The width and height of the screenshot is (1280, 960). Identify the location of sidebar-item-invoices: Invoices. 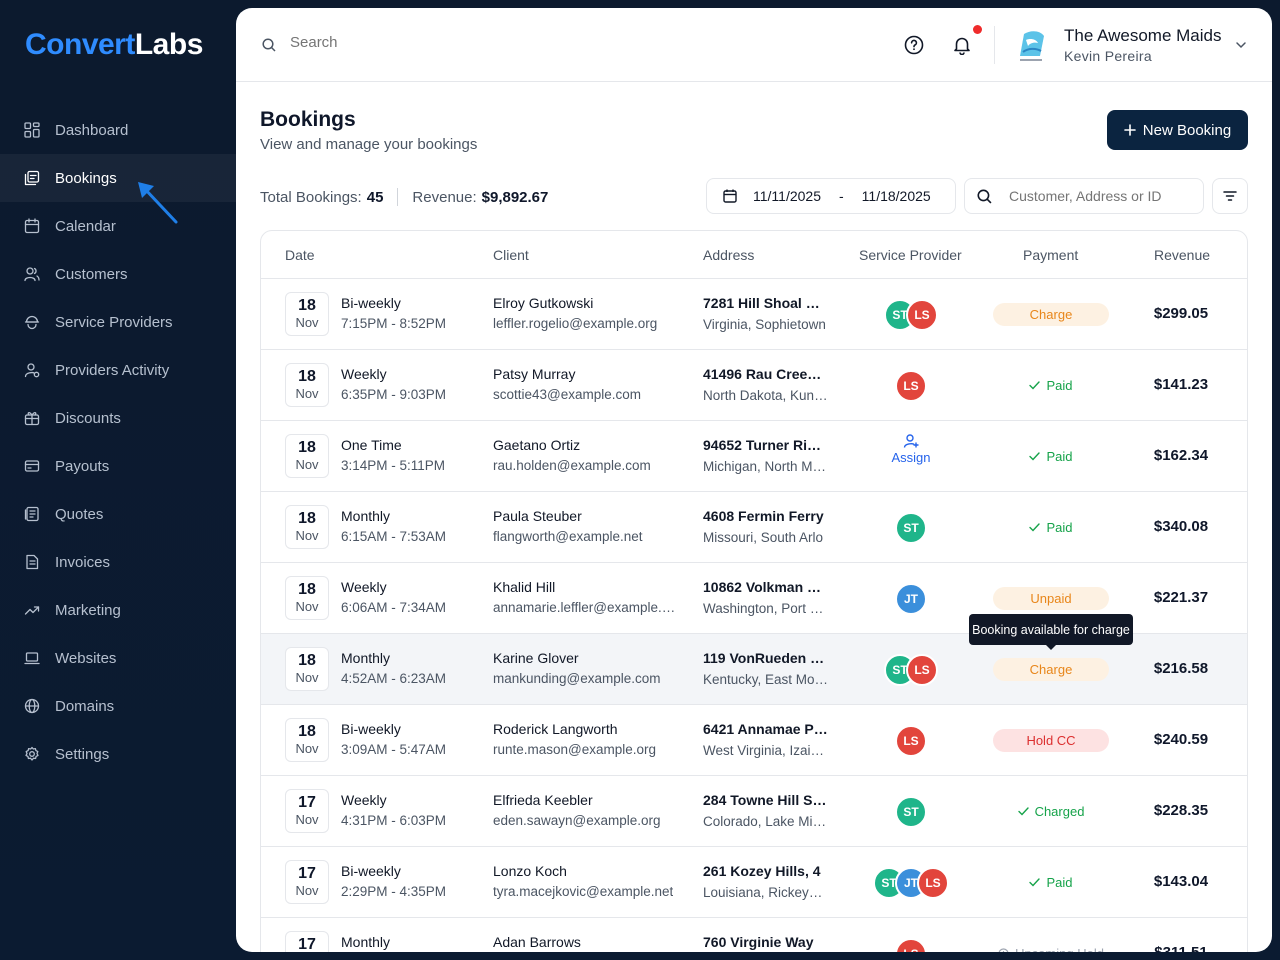
(118, 562).